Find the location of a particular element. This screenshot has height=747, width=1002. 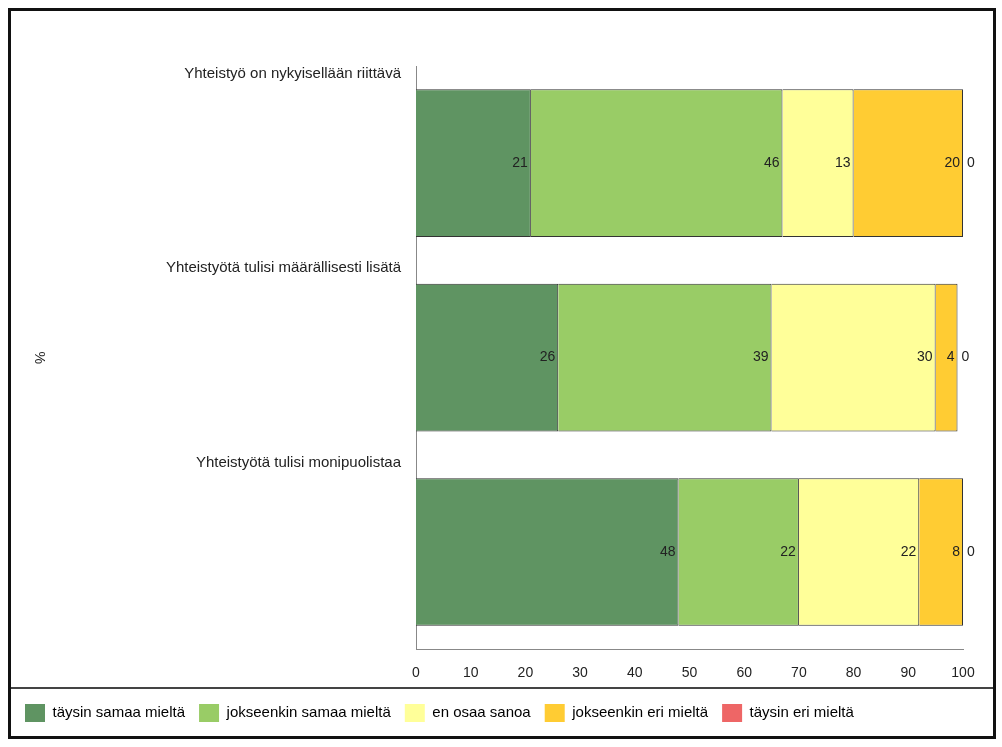

x-tick-label: 60 is located at coordinates (744, 672).